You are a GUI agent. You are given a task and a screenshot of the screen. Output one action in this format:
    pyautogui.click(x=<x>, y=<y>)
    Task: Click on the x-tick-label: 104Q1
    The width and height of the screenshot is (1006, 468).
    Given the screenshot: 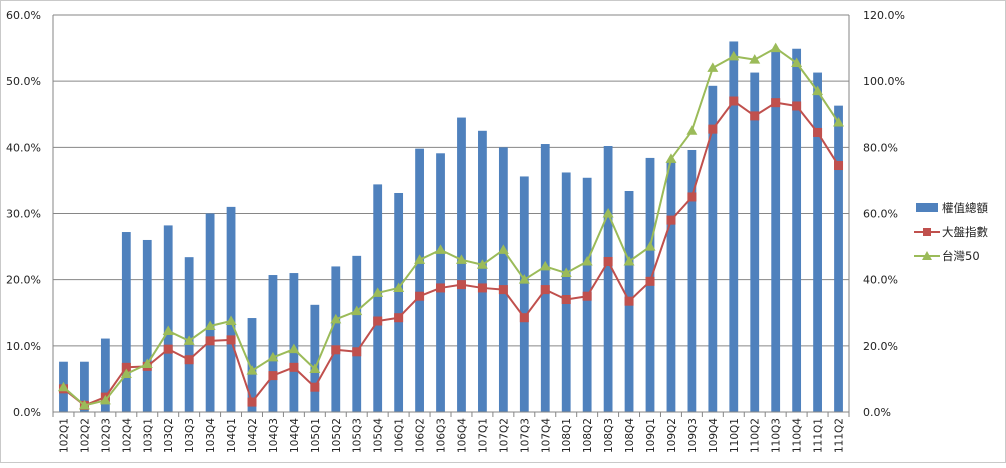 What is the action you would take?
    pyautogui.click(x=232, y=435)
    